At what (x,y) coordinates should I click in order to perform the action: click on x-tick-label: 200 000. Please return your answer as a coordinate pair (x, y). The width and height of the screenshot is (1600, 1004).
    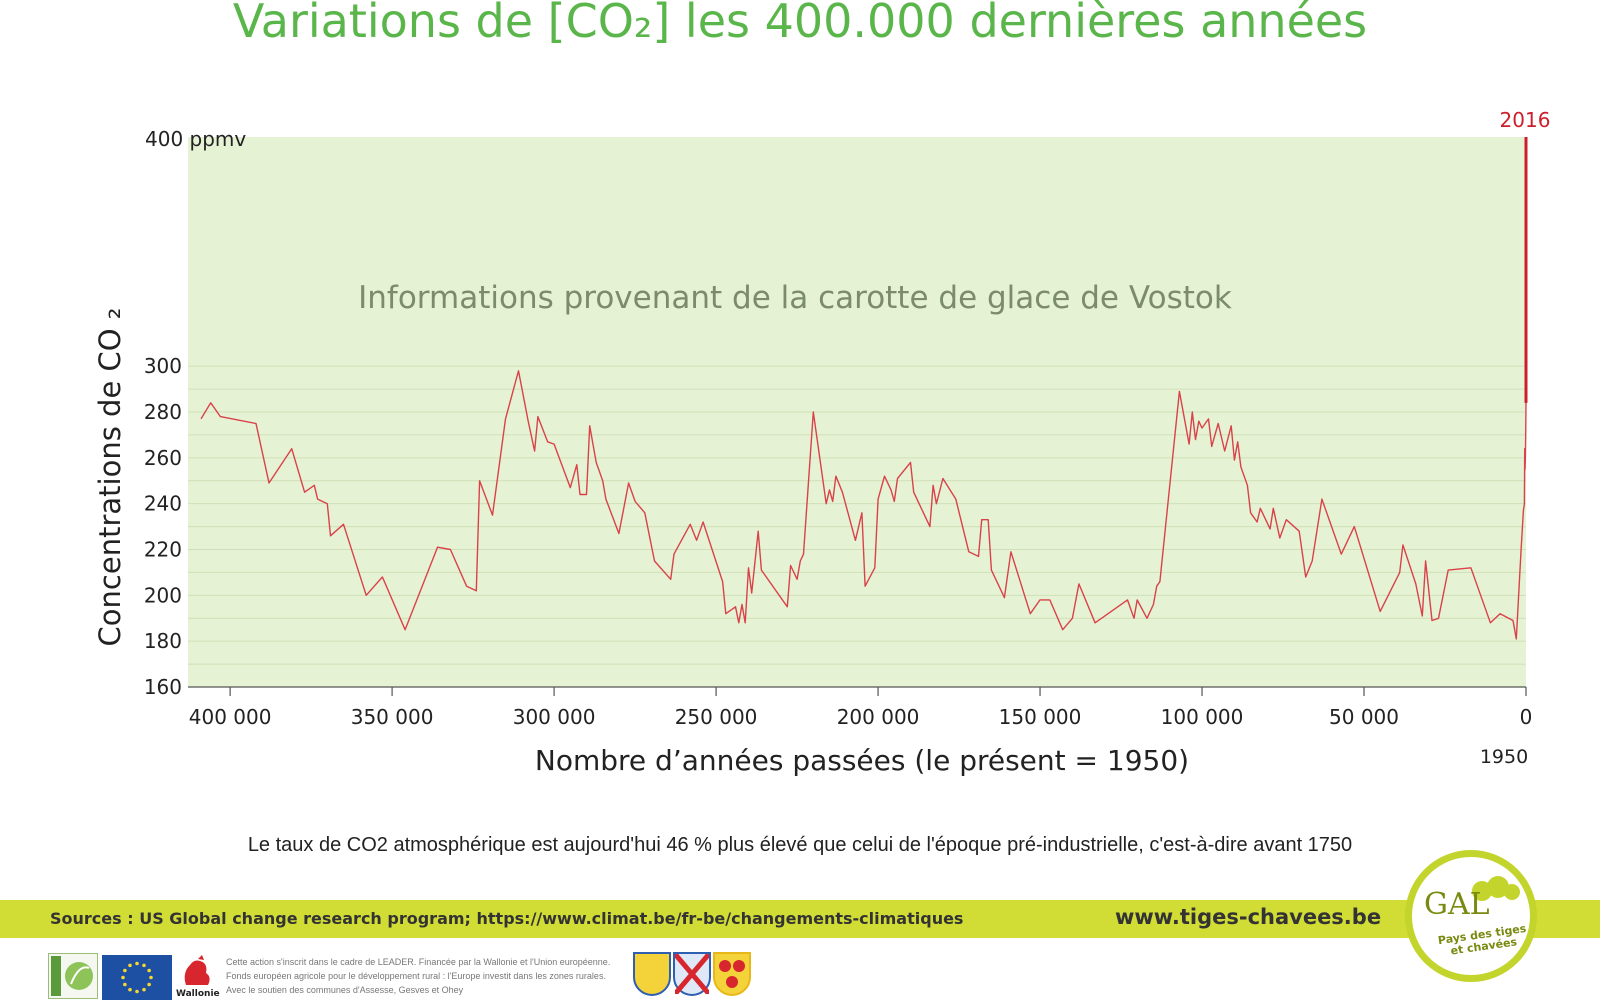
    Looking at the image, I should click on (878, 717).